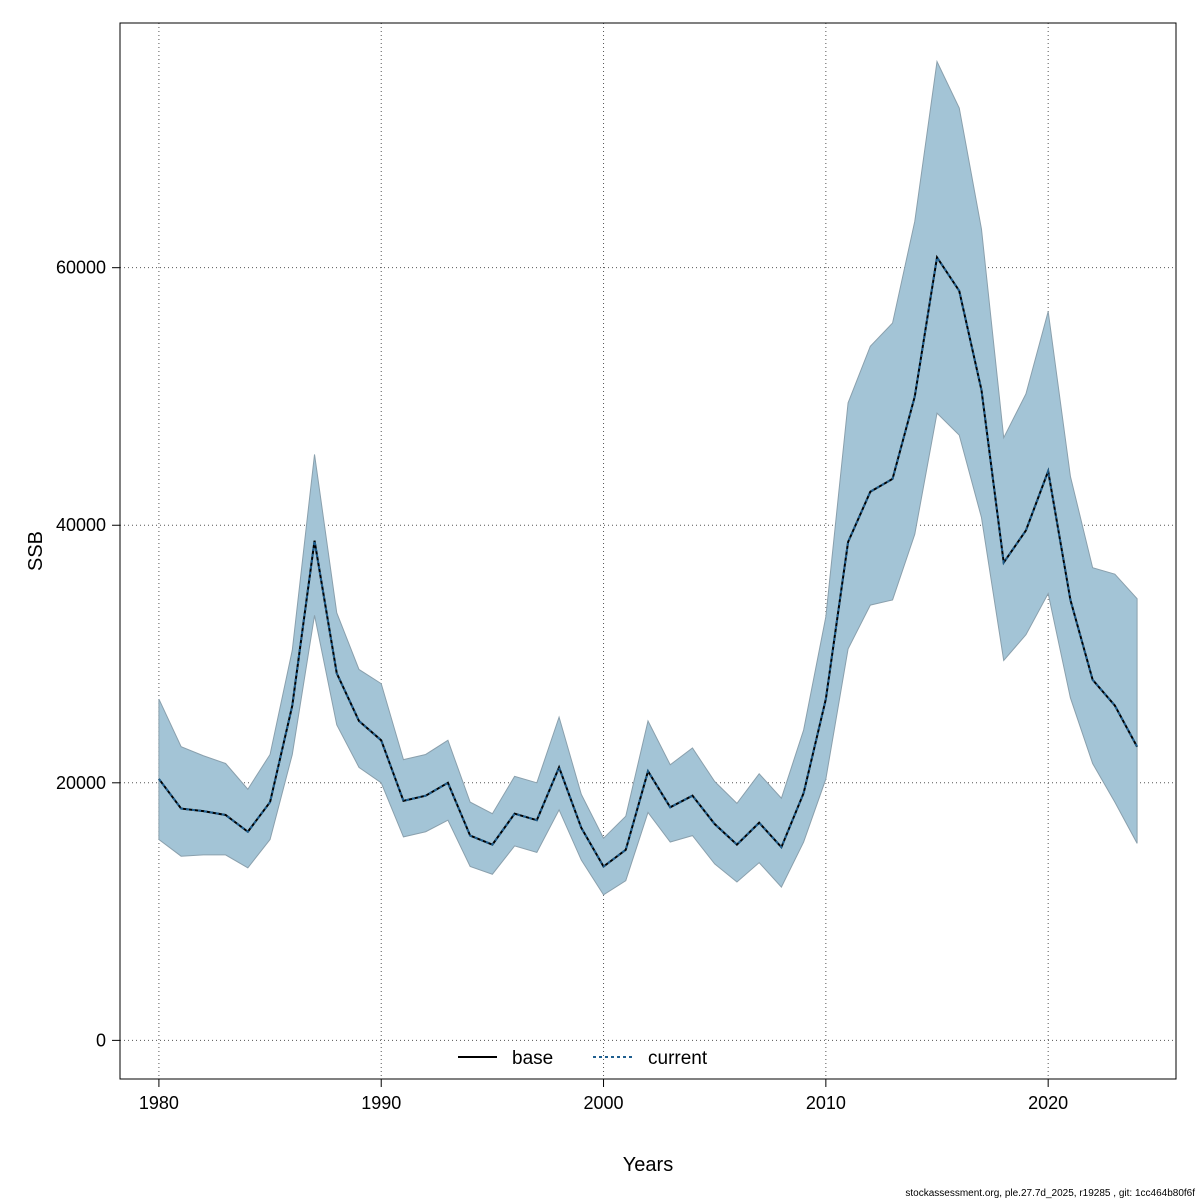 The height and width of the screenshot is (1200, 1200). What do you see at coordinates (583, 1058) in the screenshot?
I see `legend: base current` at bounding box center [583, 1058].